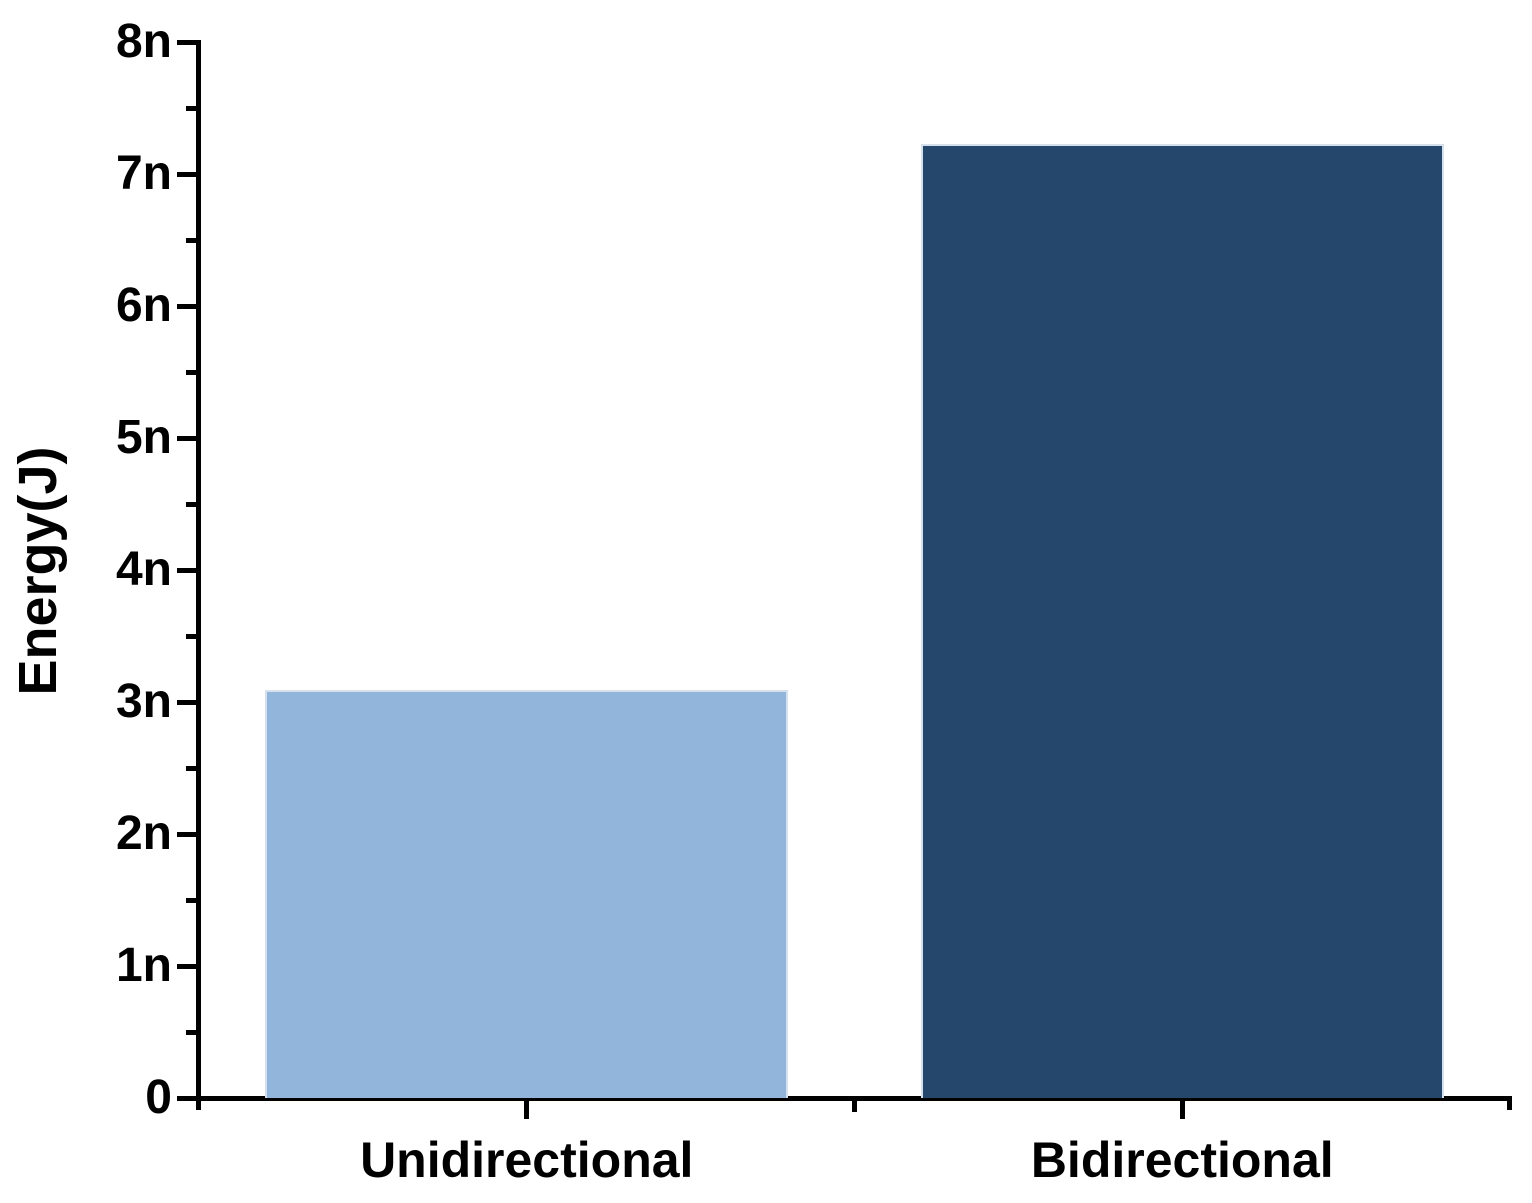 The width and height of the screenshot is (1532, 1203). I want to click on y-tick-label: 4n, so click(143, 569).